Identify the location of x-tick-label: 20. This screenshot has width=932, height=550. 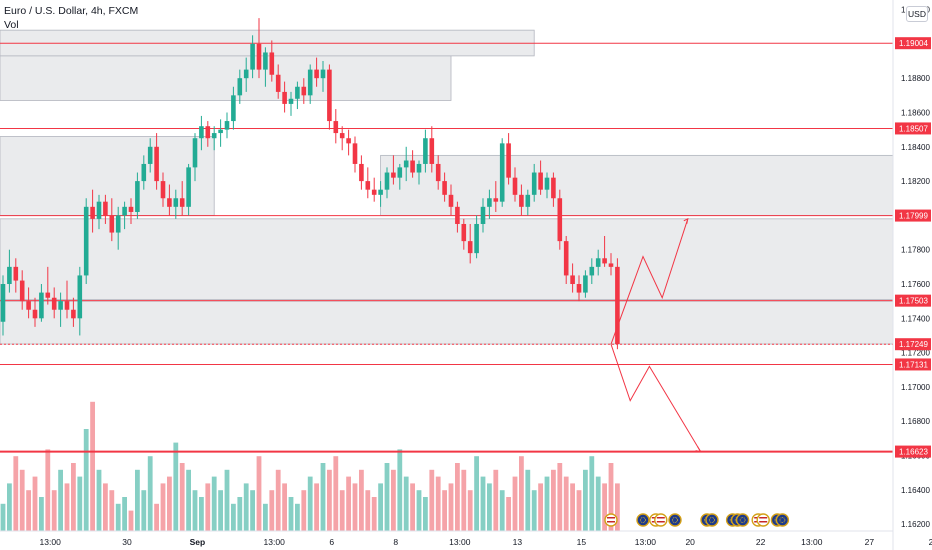
(690, 542).